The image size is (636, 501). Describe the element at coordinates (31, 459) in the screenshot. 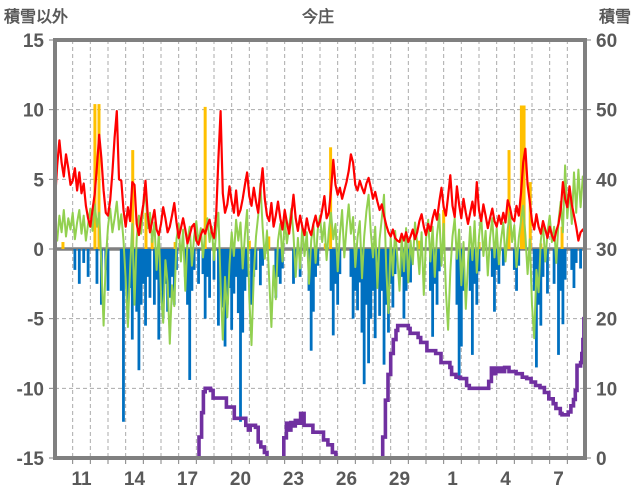

I see `left-axis-label: -15` at that location.